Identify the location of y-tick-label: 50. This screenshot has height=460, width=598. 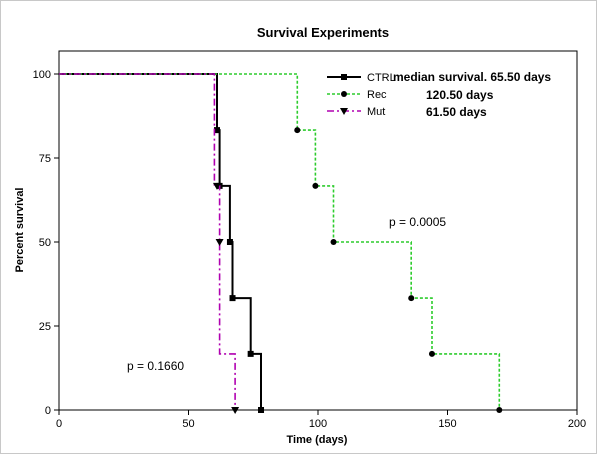
(45, 243).